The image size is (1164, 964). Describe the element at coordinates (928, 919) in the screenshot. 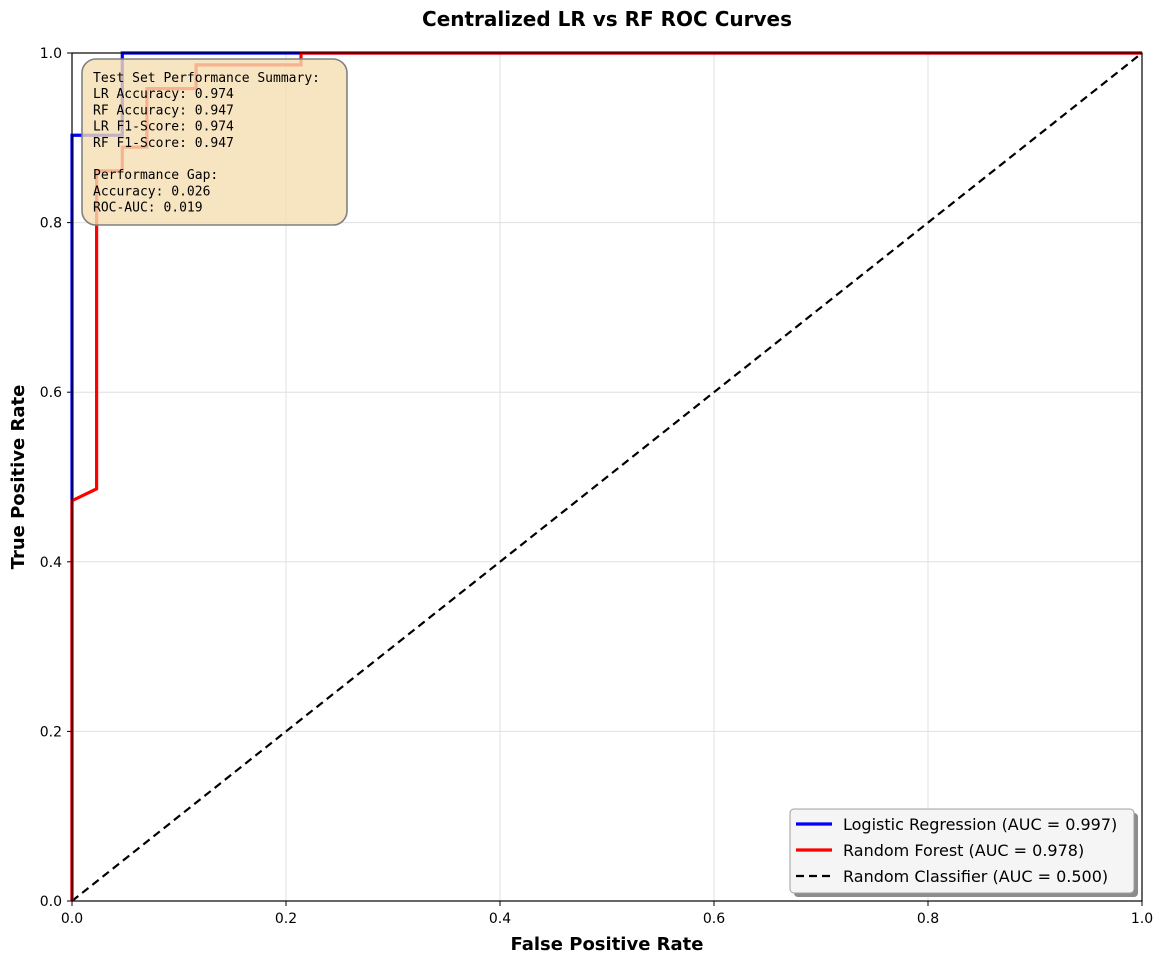

I see `x-tick-label: 0.8` at that location.